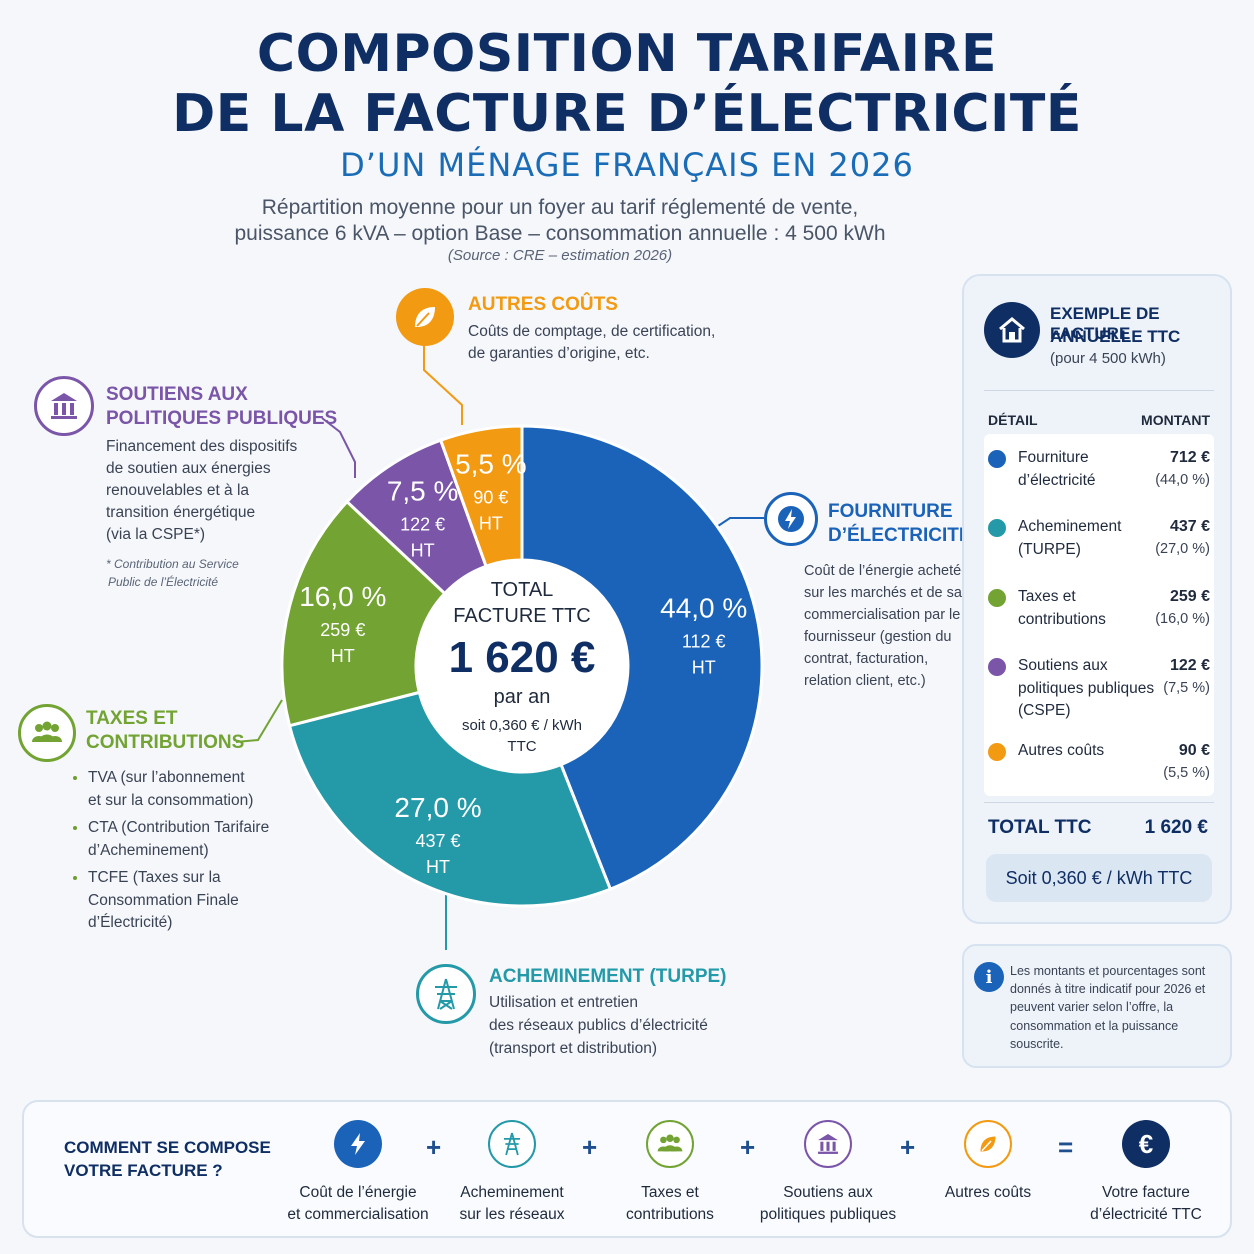 The image size is (1254, 1254). What do you see at coordinates (791, 519) in the screenshot?
I see `lightning-icon` at bounding box center [791, 519].